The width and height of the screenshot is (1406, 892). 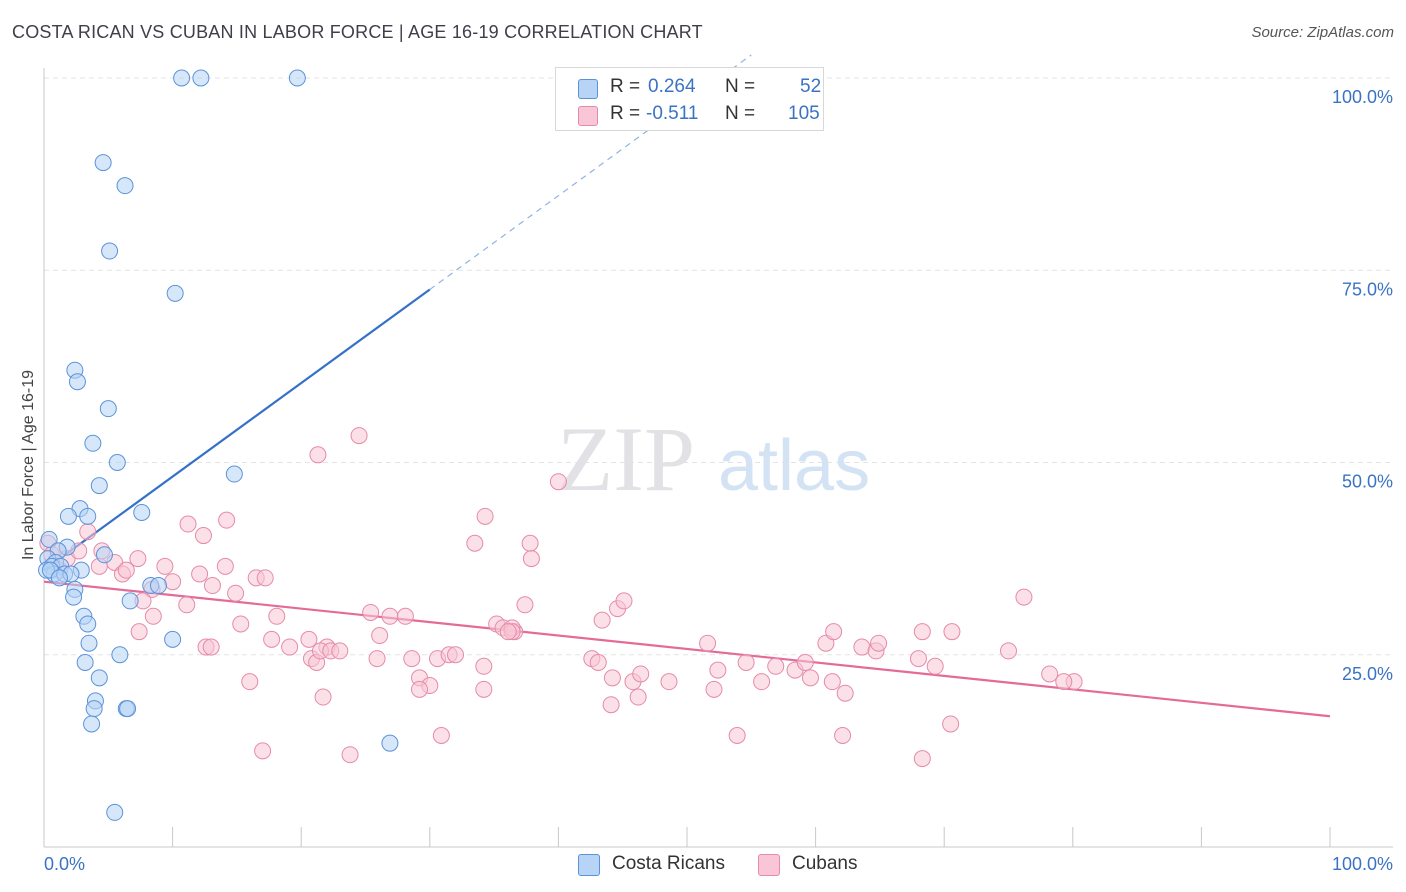 I want to click on legend-swatch-costa-ricans, so click(x=589, y=865).